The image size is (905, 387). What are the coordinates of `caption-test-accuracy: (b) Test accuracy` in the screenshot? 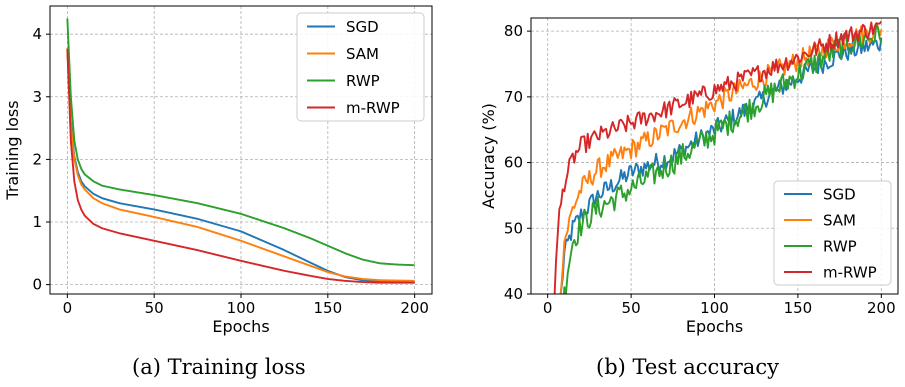 It's located at (687, 367).